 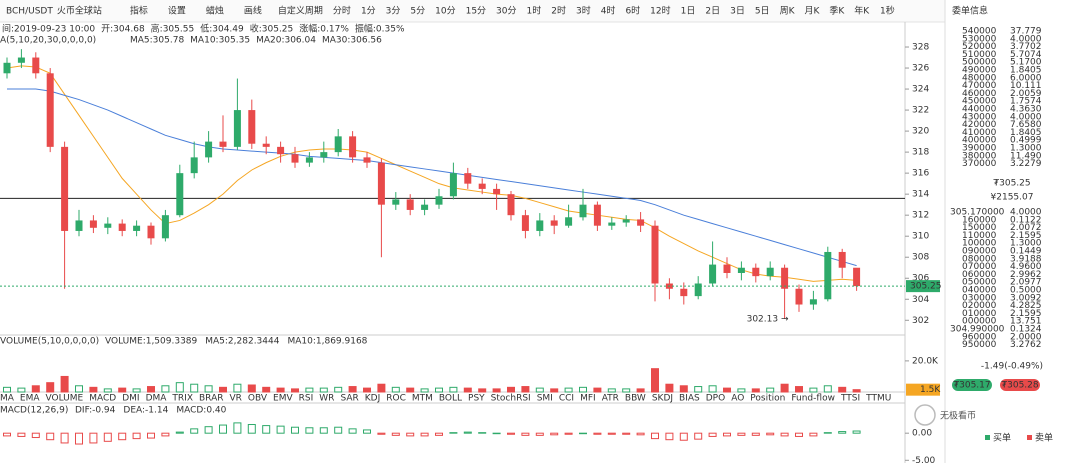 I want to click on indicator-tab: VR, so click(x=235, y=399).